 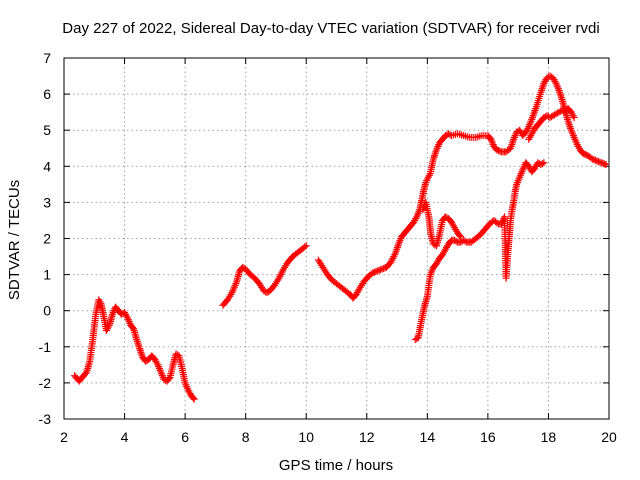 What do you see at coordinates (306, 437) in the screenshot?
I see `x-tick-label: 10` at bounding box center [306, 437].